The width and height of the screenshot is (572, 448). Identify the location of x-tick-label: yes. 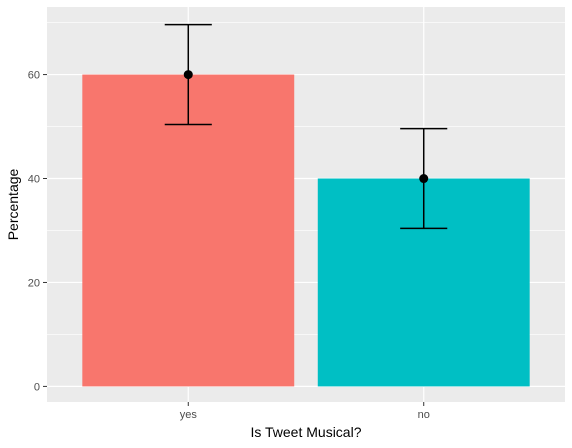
(189, 415).